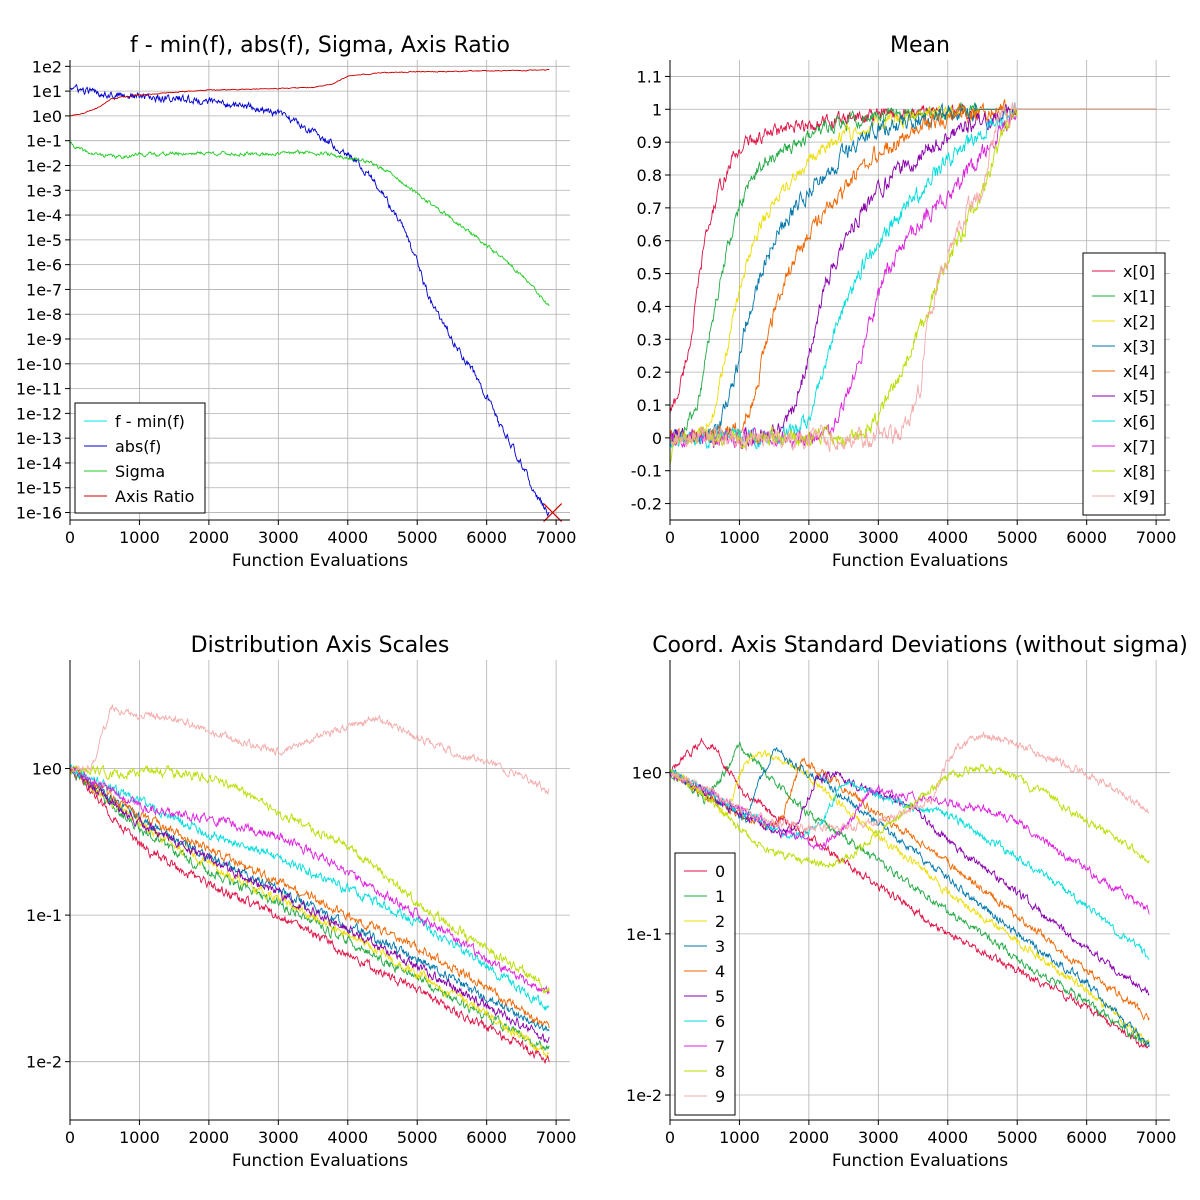 This screenshot has height=1200, width=1200. What do you see at coordinates (39, 438) in the screenshot?
I see `y-tick-label: 1e-13` at bounding box center [39, 438].